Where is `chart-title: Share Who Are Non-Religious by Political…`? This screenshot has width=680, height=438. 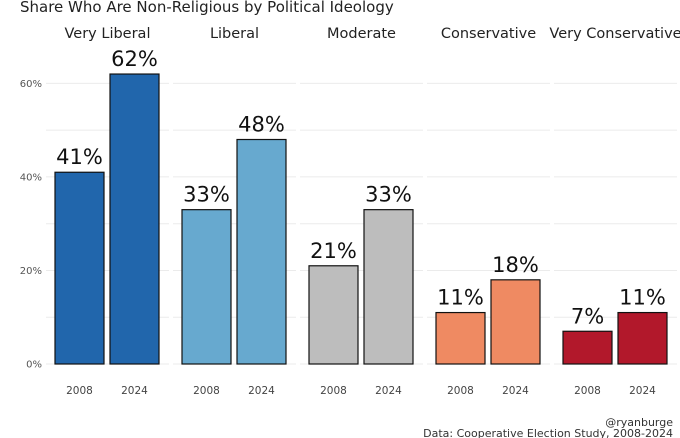
chart-title: Share Who Are Non-Religious by Political… is located at coordinates (207, 8).